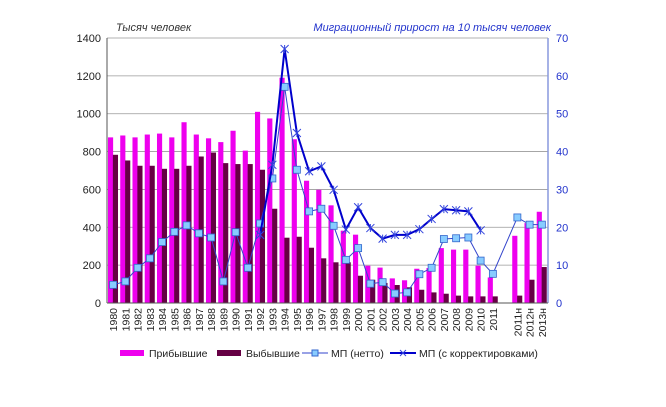 The width and height of the screenshot is (666, 407). Describe the element at coordinates (396, 320) in the screenshot. I see `x-tick-label: 2003` at that location.